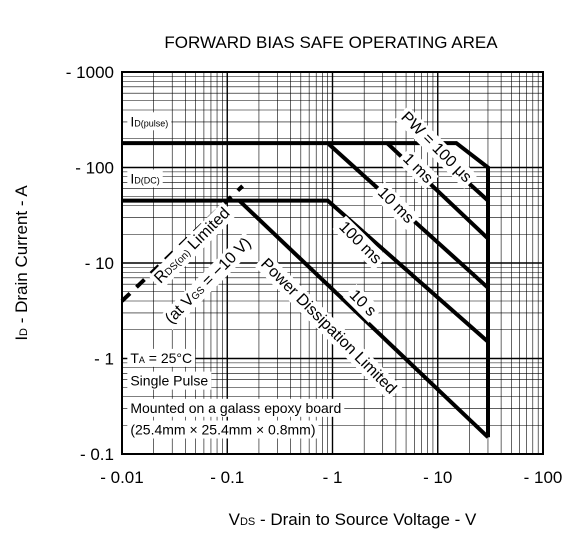  I want to click on annotation-10-part: T, so click(134, 358).